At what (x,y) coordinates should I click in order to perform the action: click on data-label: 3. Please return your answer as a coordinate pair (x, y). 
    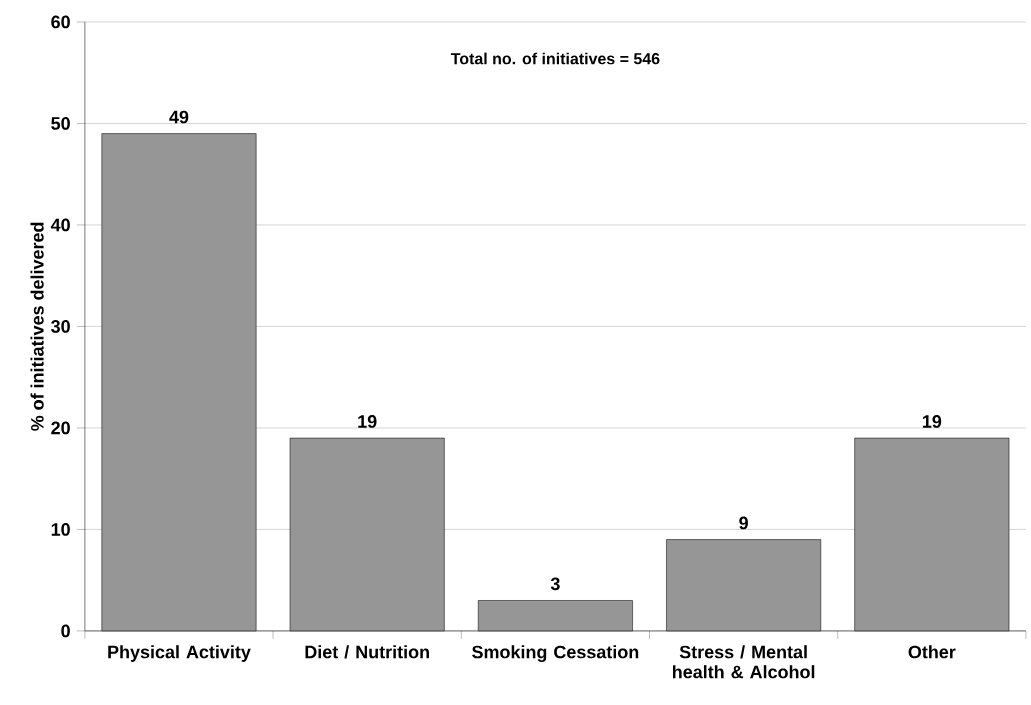
    Looking at the image, I should click on (555, 584).